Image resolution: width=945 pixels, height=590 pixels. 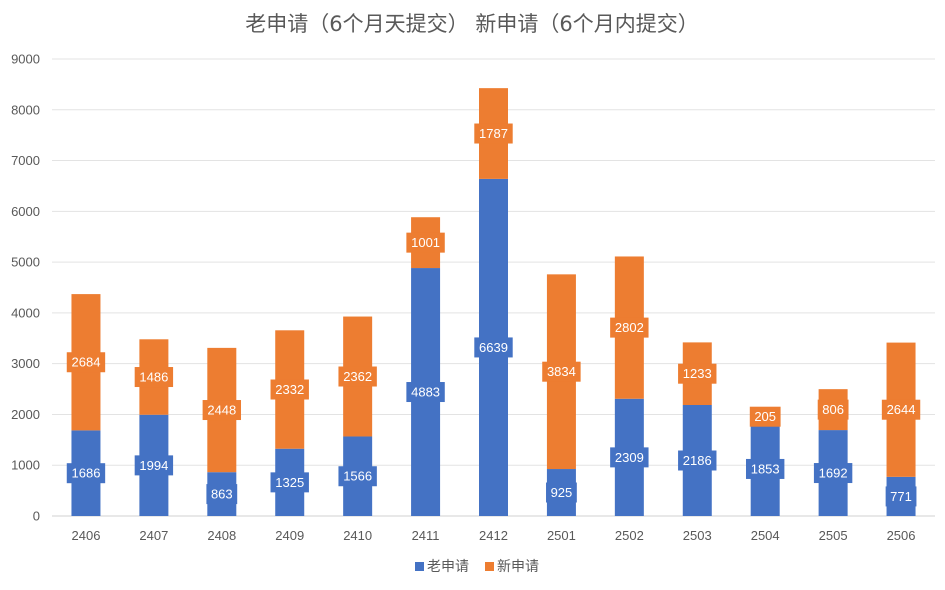 I want to click on x-tick-label: 2408, so click(x=221, y=535).